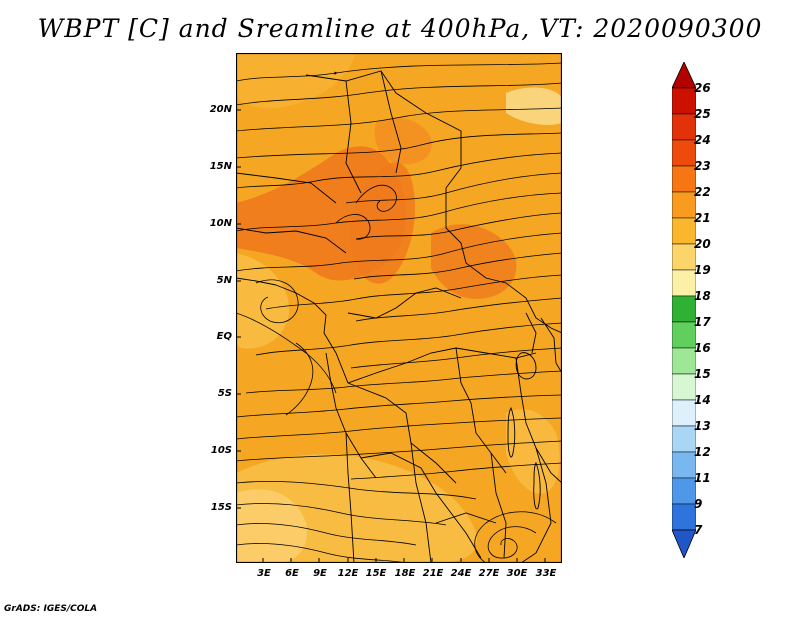 The width and height of the screenshot is (800, 618). What do you see at coordinates (698, 504) in the screenshot?
I see `colorbar-label-9: 9` at bounding box center [698, 504].